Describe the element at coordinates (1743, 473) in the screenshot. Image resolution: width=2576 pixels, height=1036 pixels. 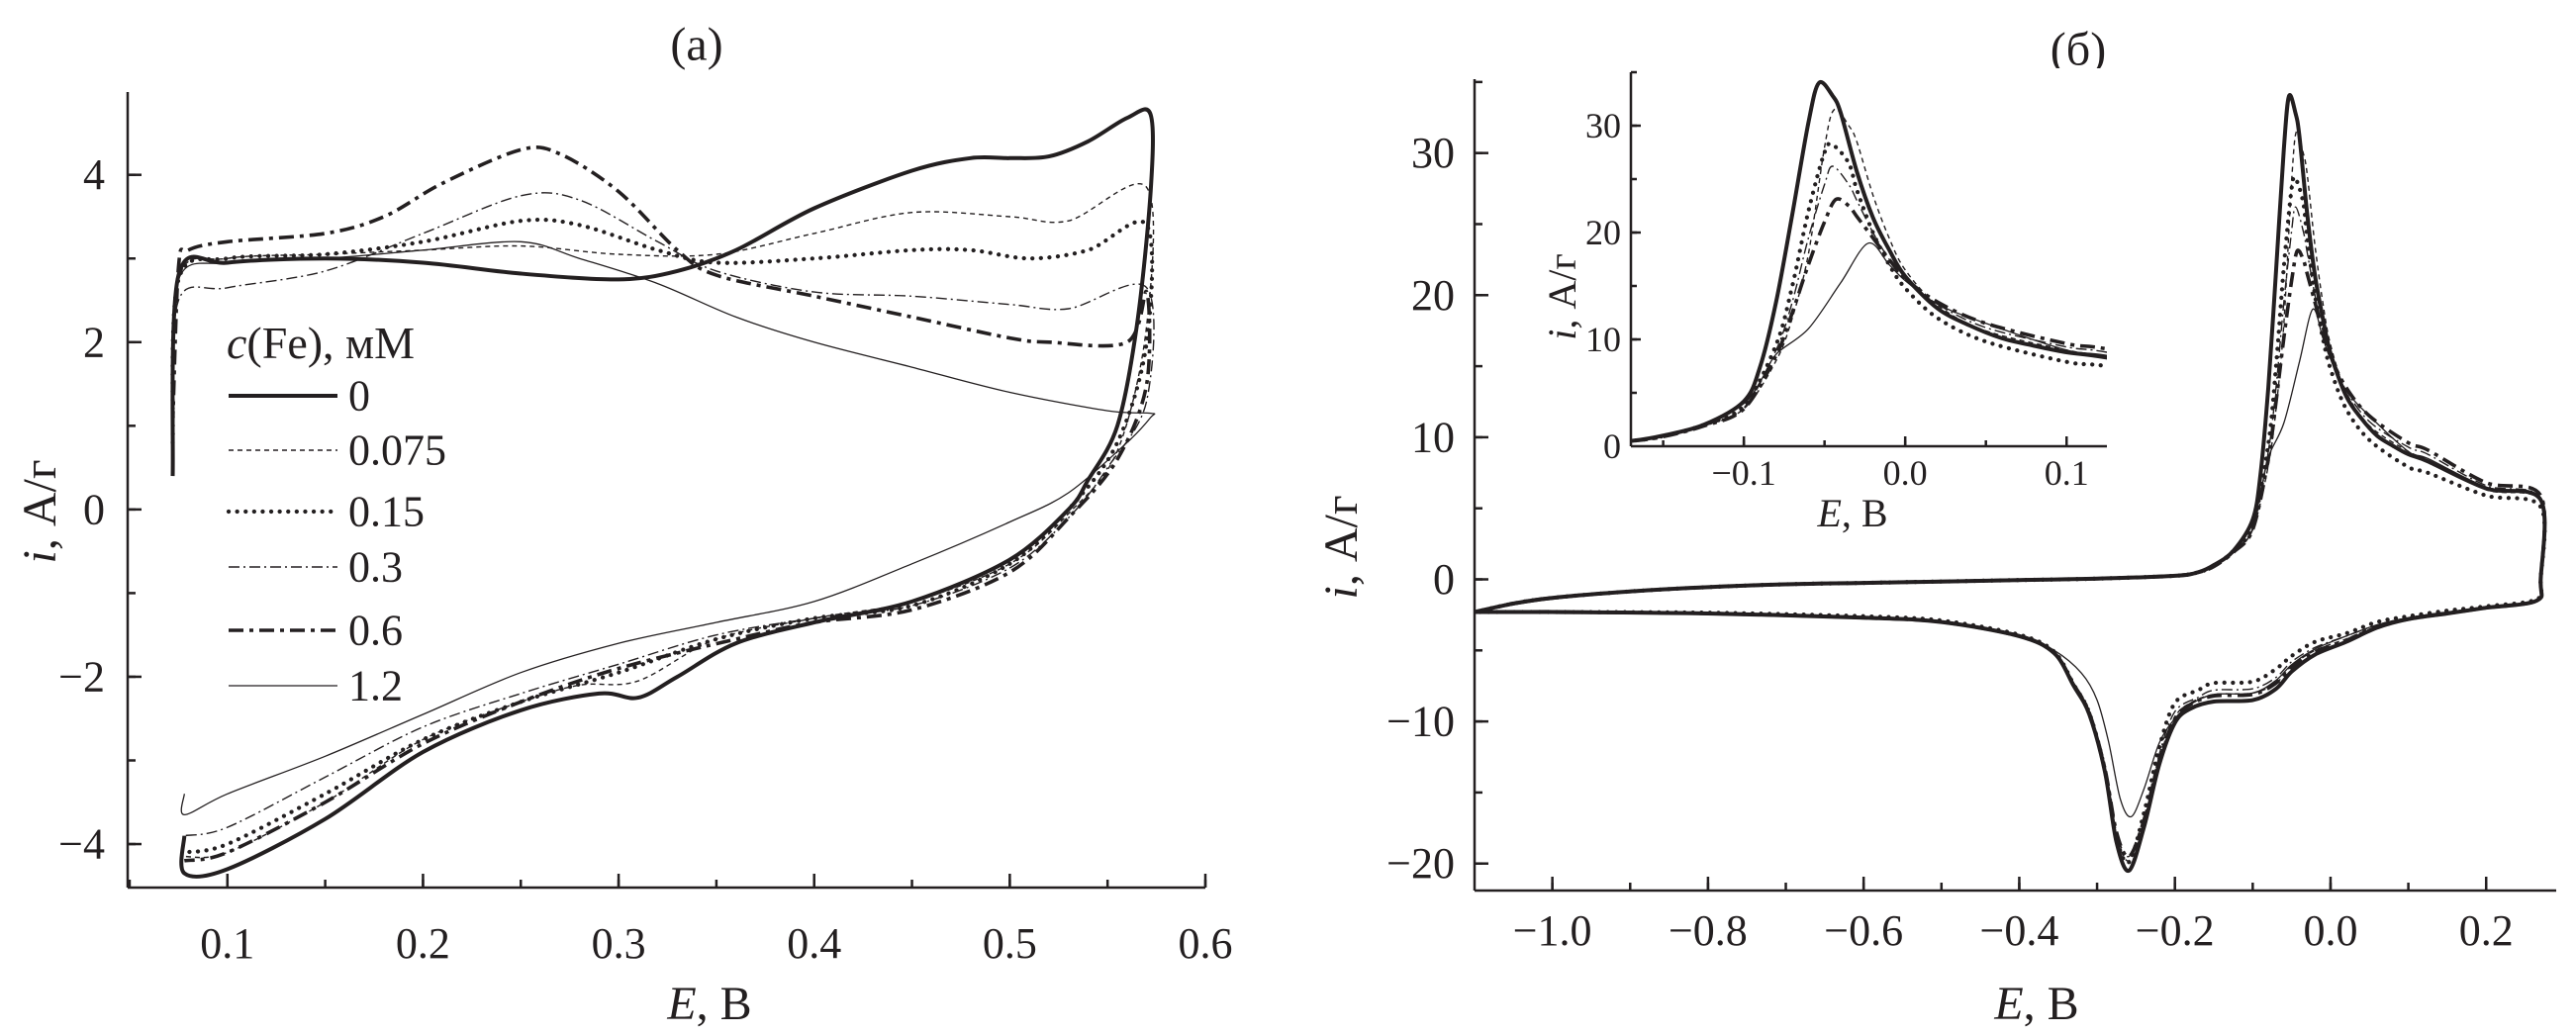
I see `x-tick-label: −0.1` at that location.